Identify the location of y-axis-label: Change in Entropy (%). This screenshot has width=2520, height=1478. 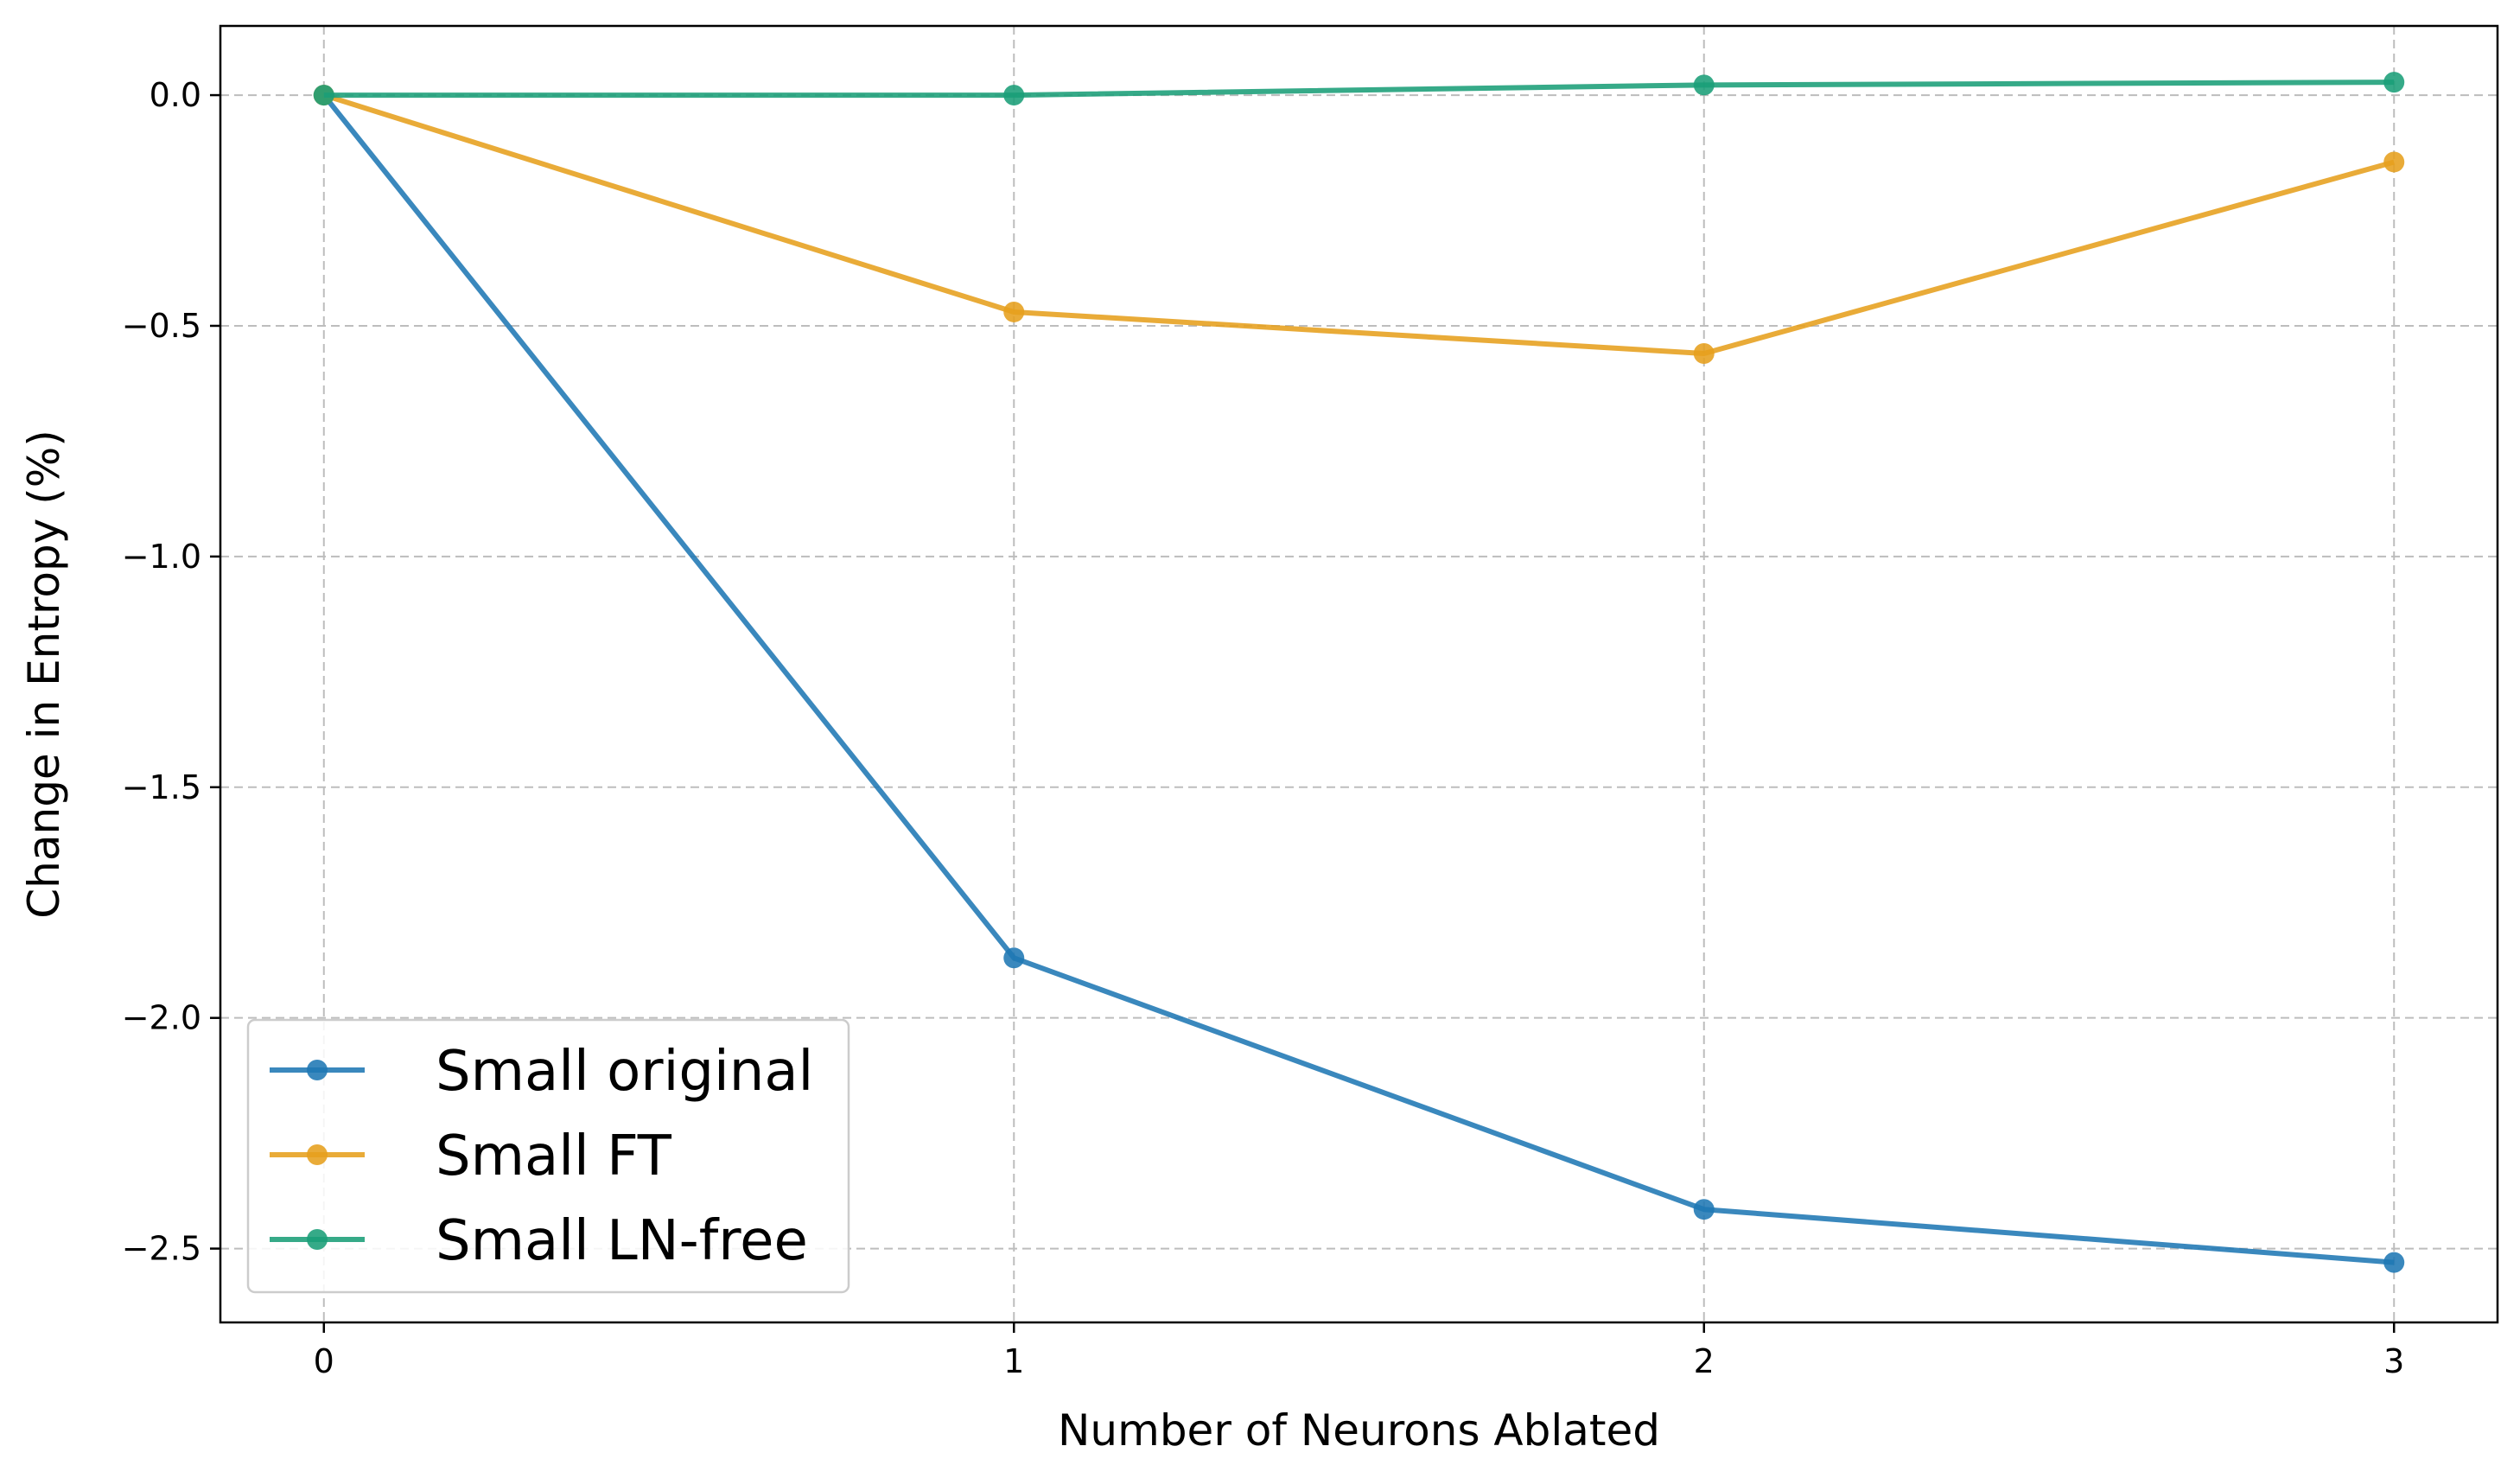
(44, 674).